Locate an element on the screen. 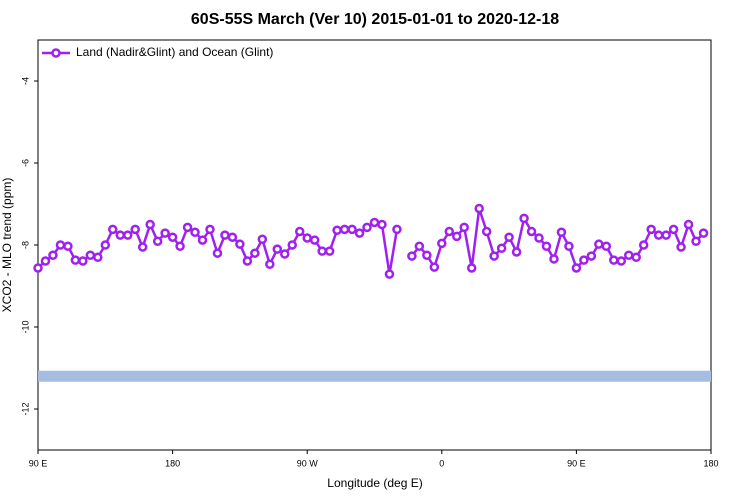 This screenshot has height=500, width=750. y-tick-label: -6 is located at coordinates (25, 163).